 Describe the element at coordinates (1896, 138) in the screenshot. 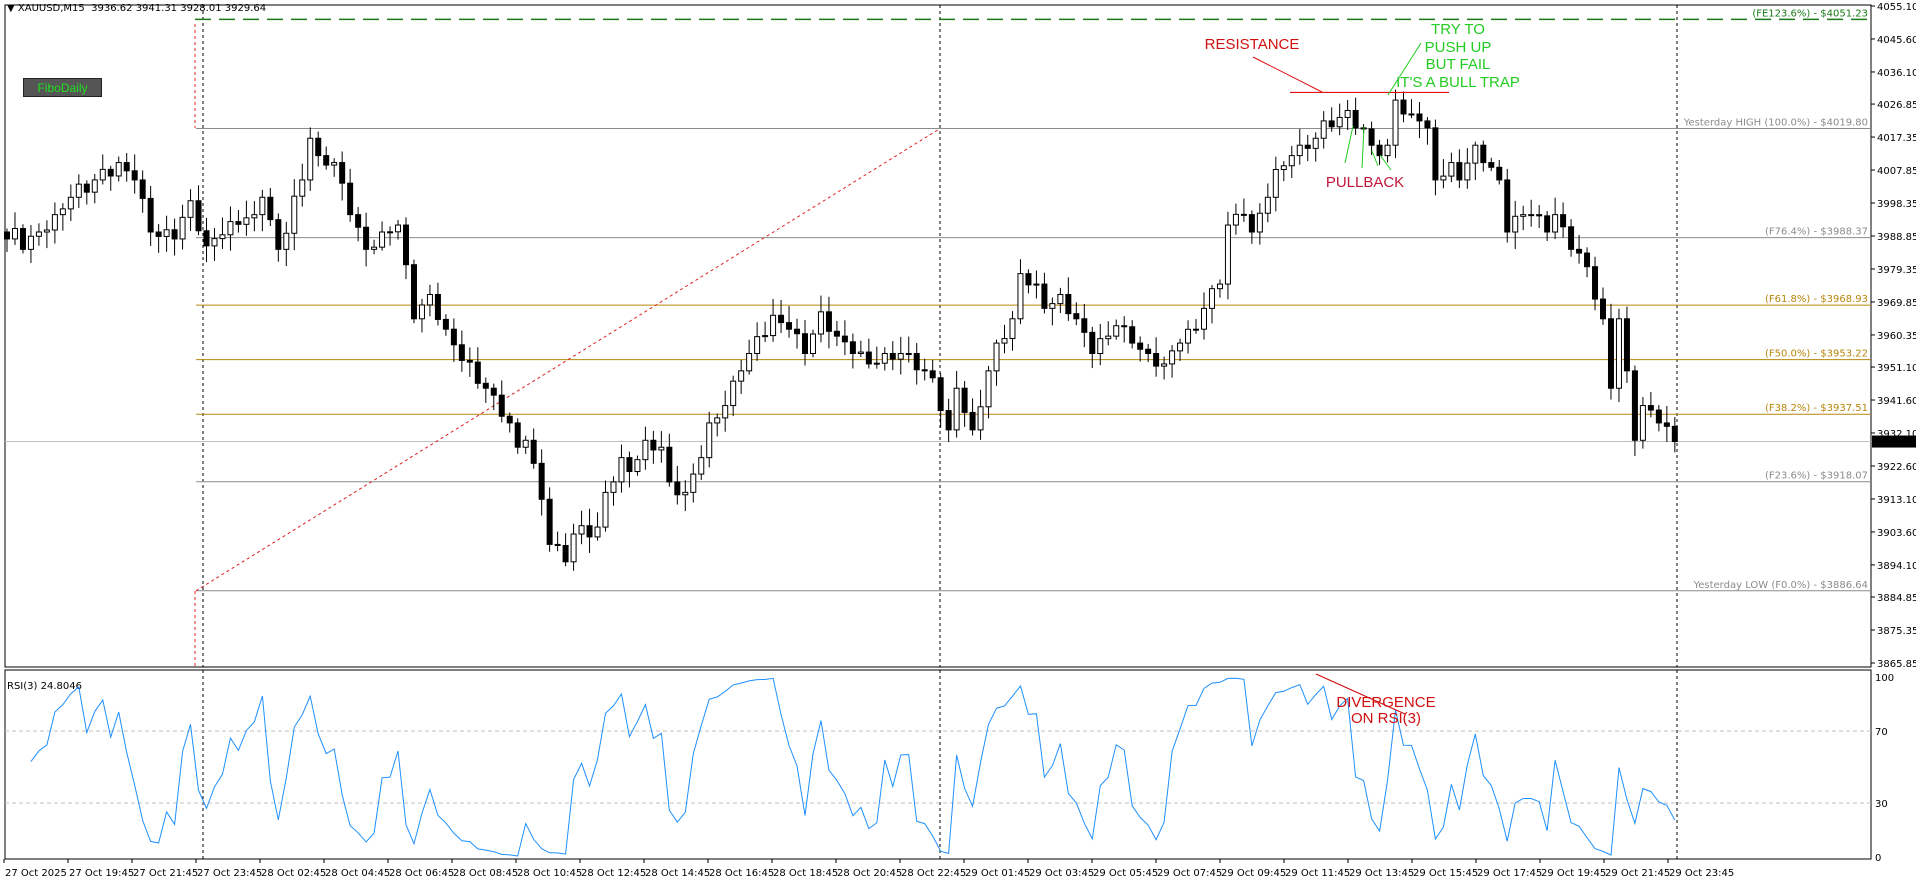

I see `price-tick-label: 4017.35` at that location.